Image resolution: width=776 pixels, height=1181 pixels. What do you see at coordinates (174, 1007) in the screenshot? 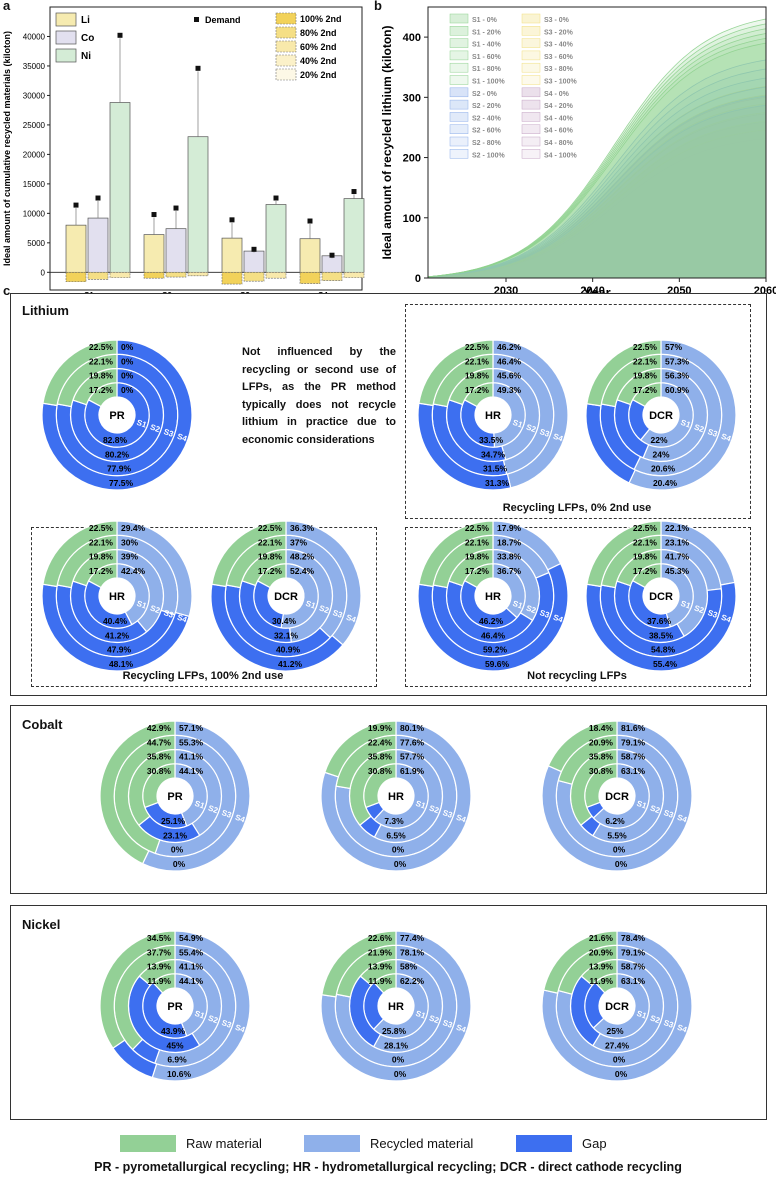
I see `ni-pr-center-label: PR` at bounding box center [174, 1007].